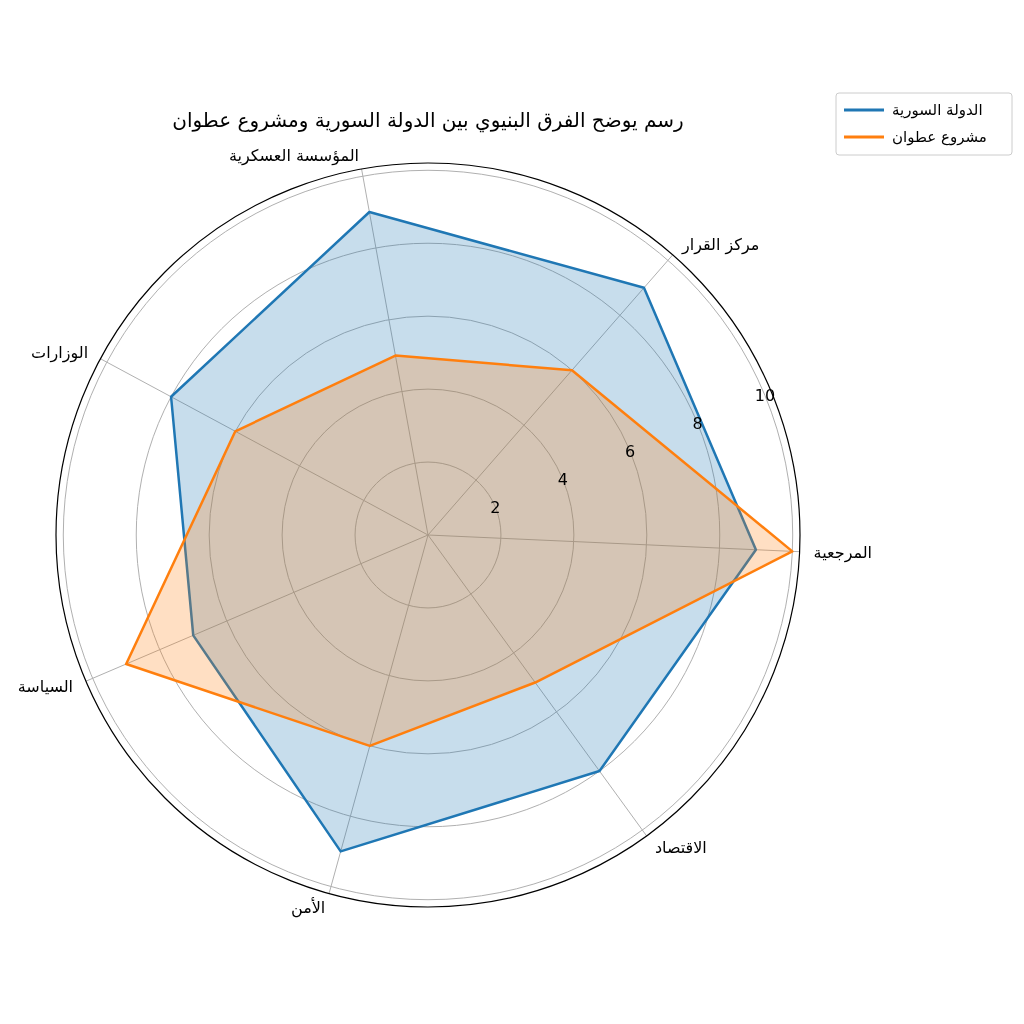 The height and width of the screenshot is (1024, 1024). What do you see at coordinates (294, 155) in the screenshot?
I see `spoke-label: المؤسسة العسكرية` at bounding box center [294, 155].